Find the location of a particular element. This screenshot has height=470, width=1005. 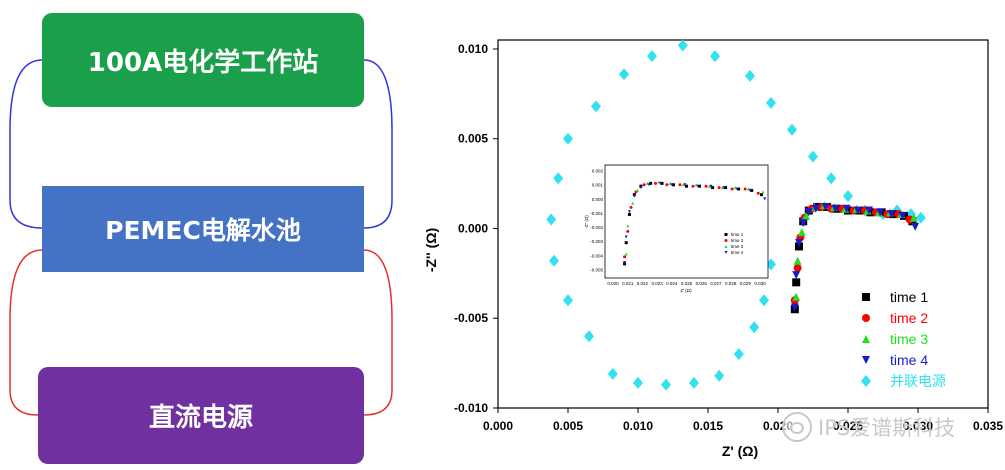

x-tick-label: 0.000 is located at coordinates (498, 426).